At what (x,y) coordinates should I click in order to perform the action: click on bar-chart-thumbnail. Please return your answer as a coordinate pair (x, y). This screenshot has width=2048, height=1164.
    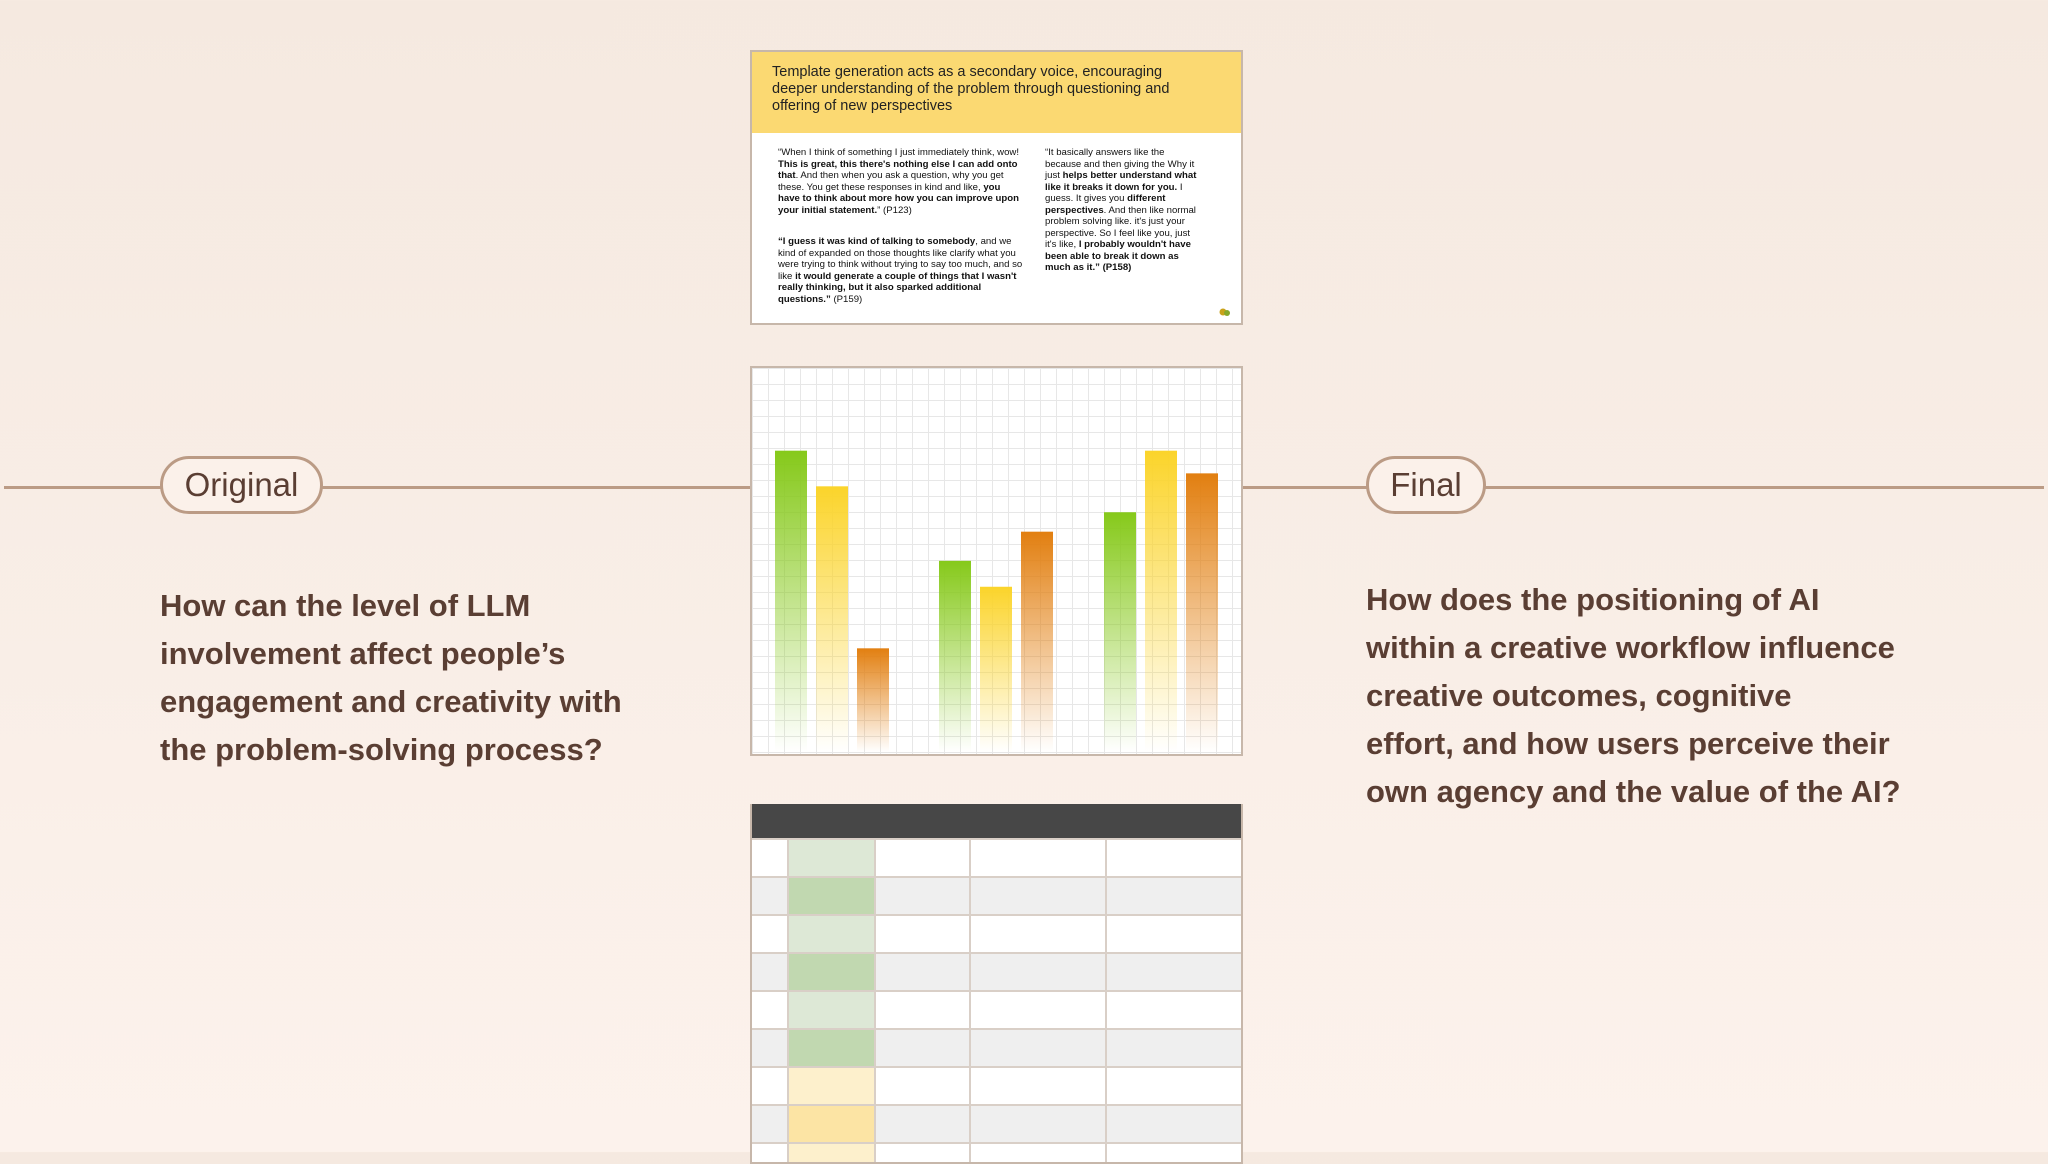
    Looking at the image, I should click on (996, 561).